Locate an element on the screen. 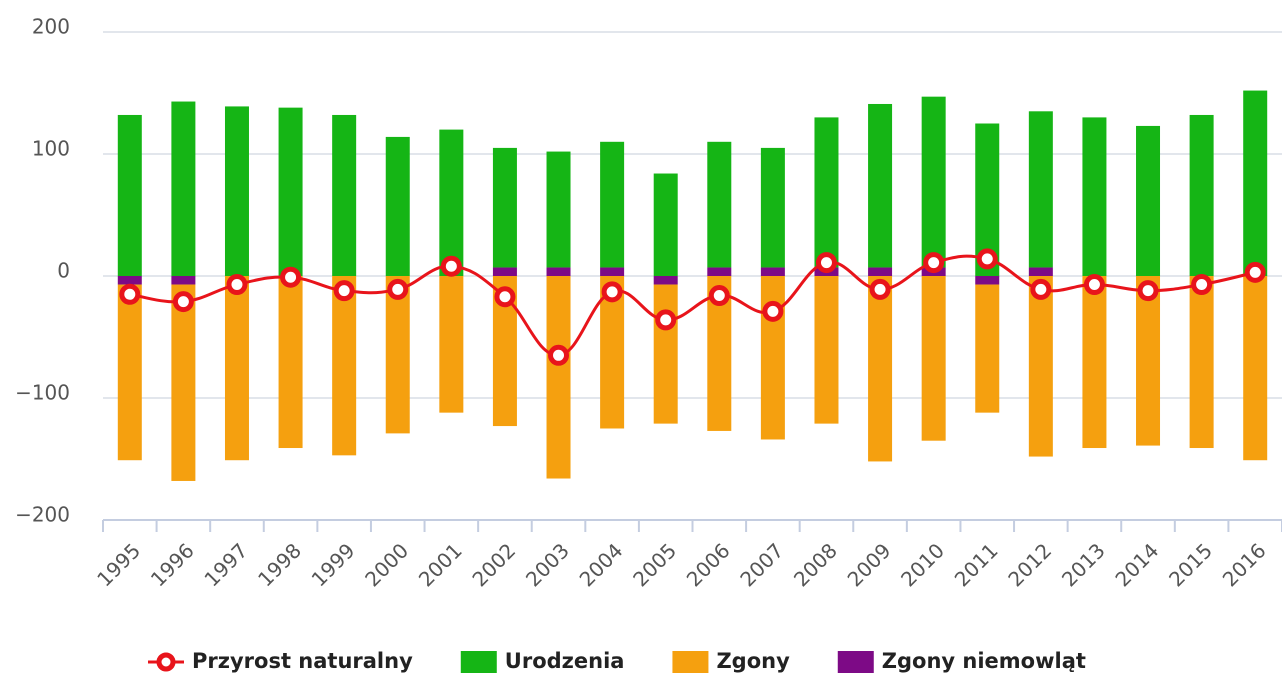 The width and height of the screenshot is (1282, 682). x-tick-label: 2001 is located at coordinates (440, 564).